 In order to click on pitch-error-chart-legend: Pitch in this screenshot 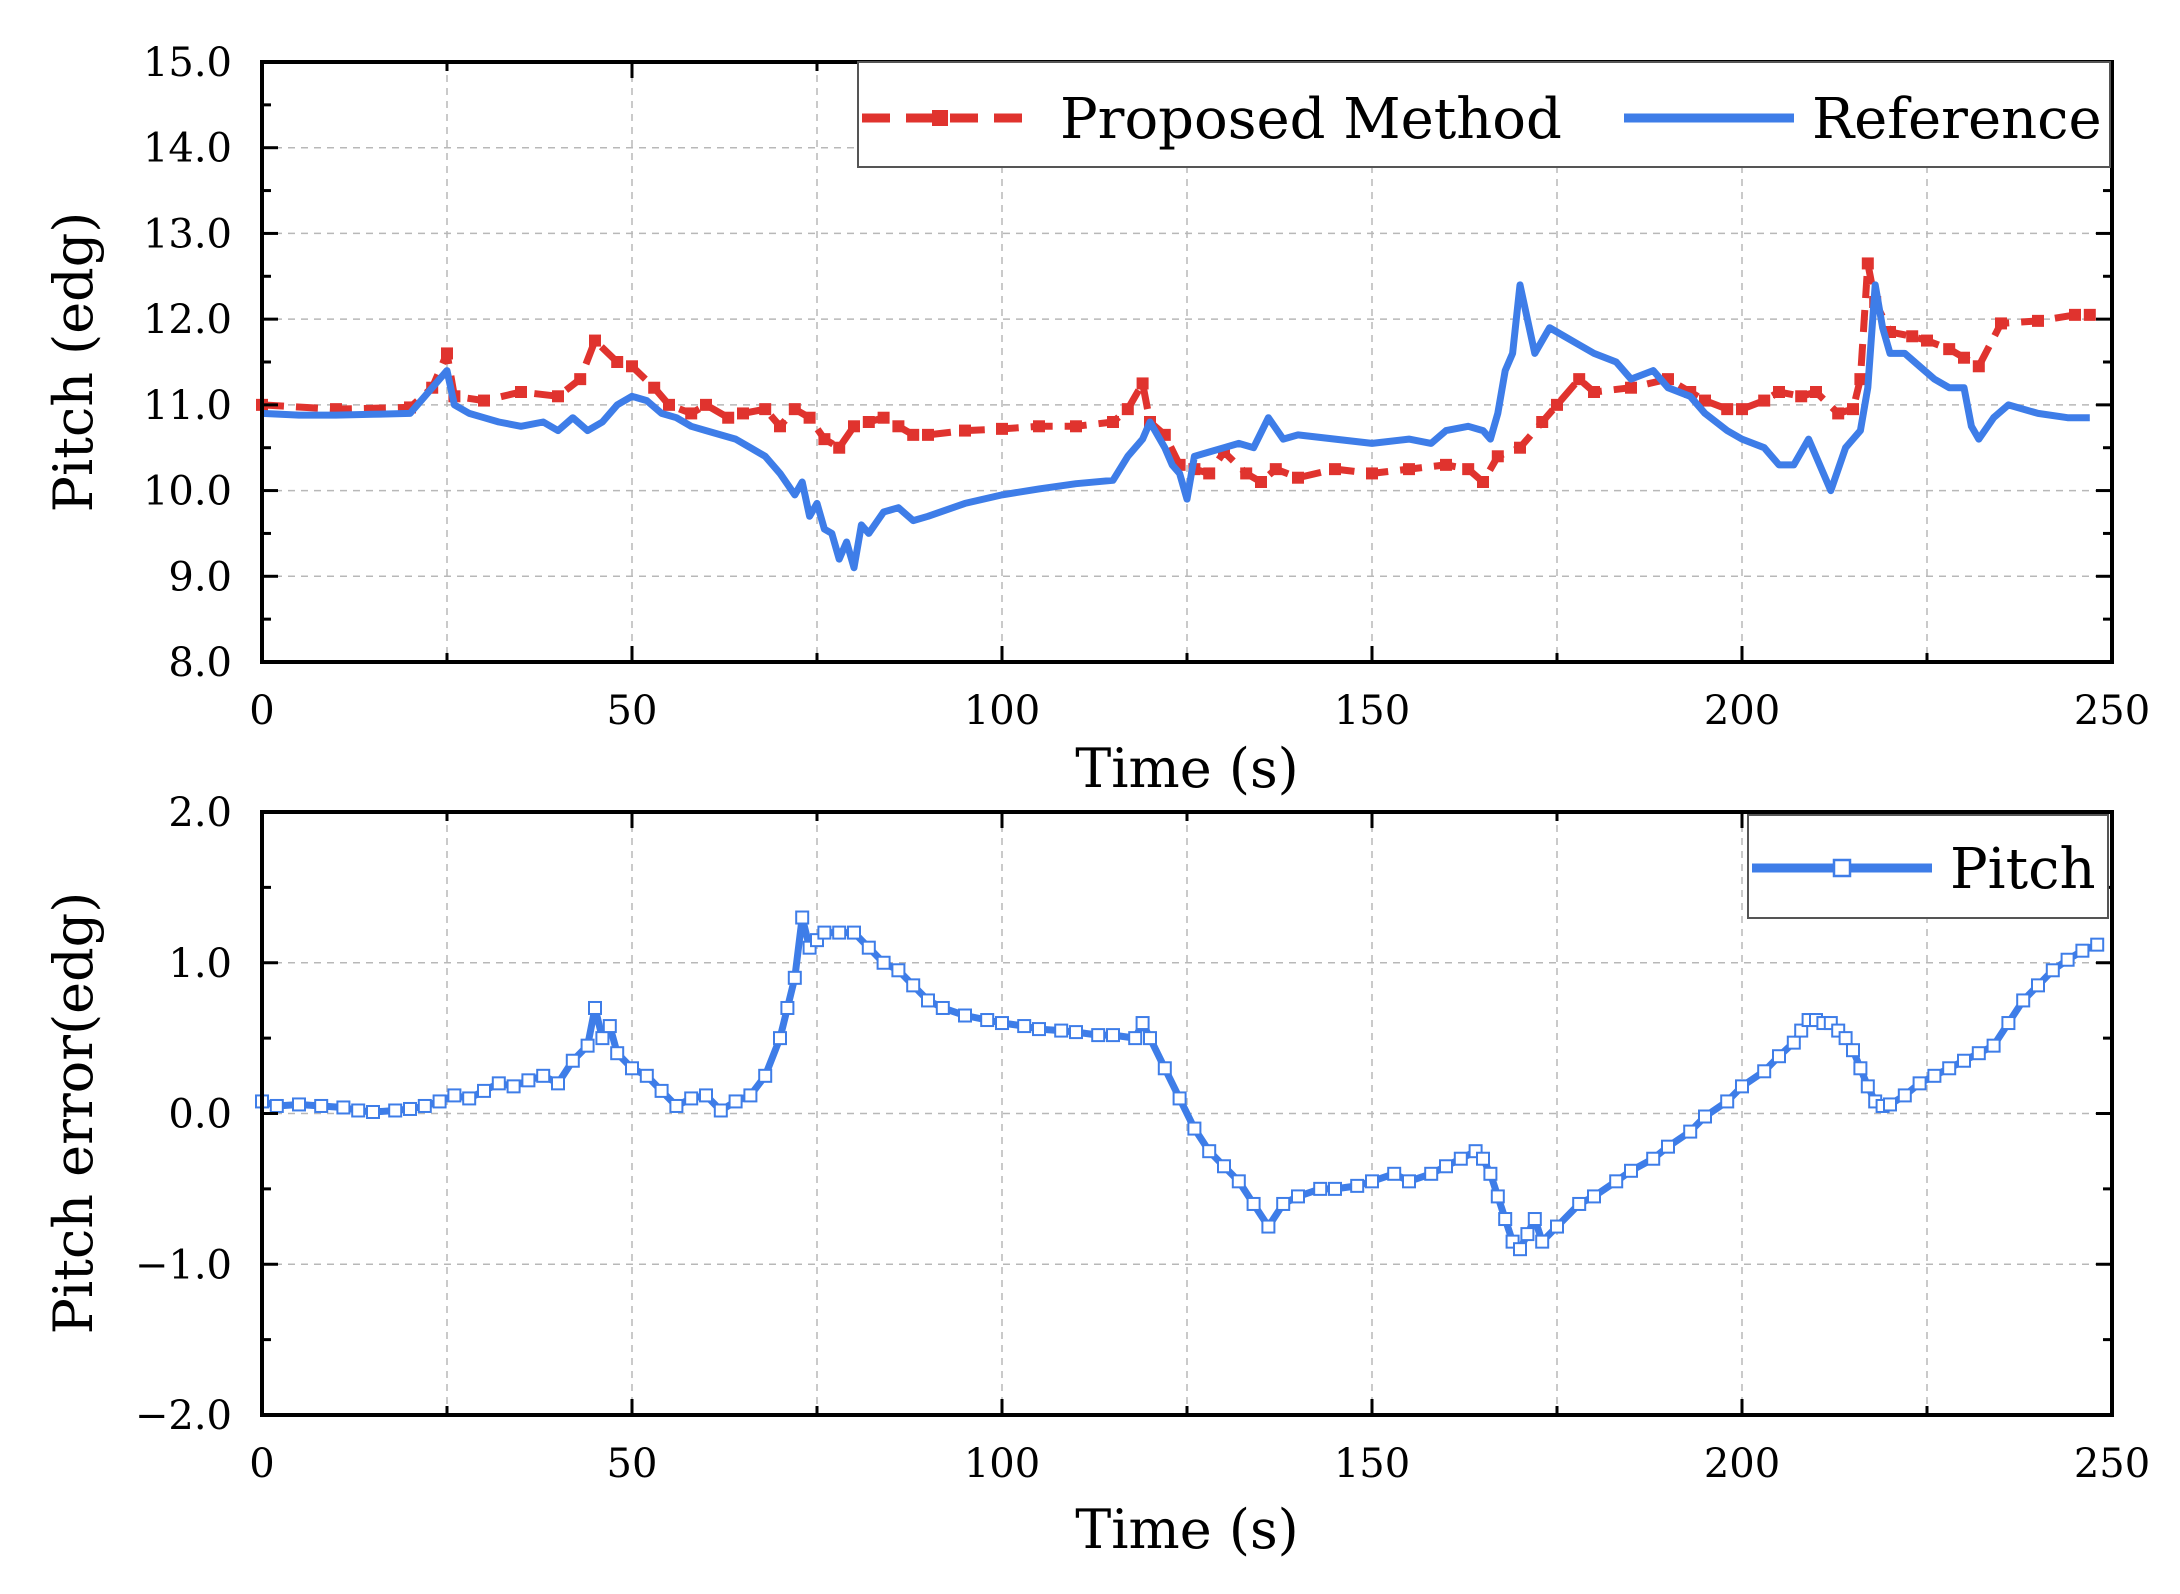, I will do `click(1928, 866)`.